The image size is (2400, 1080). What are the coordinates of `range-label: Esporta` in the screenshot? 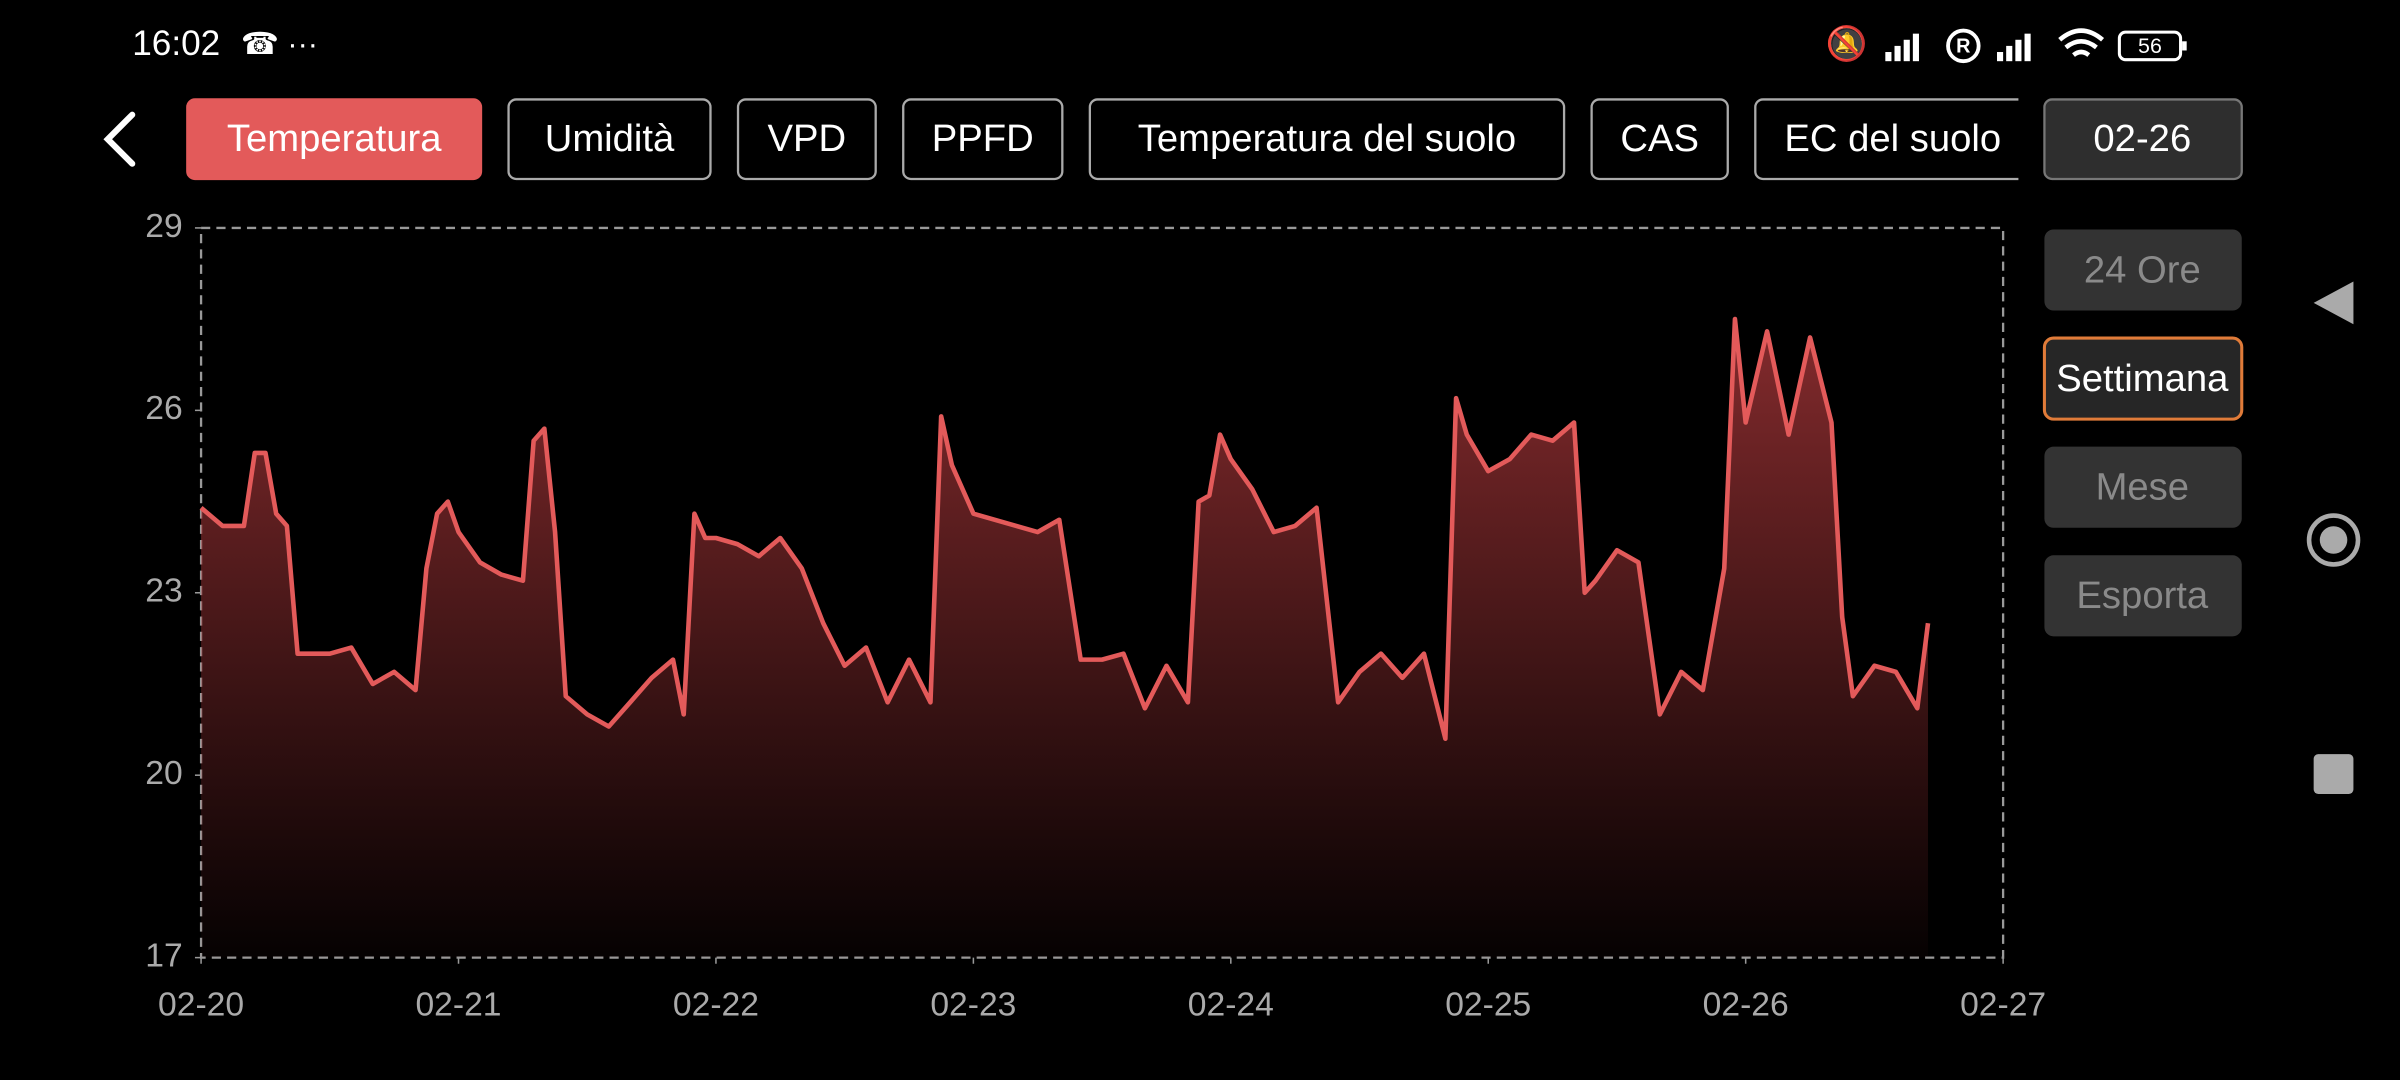 It's located at (2142, 595).